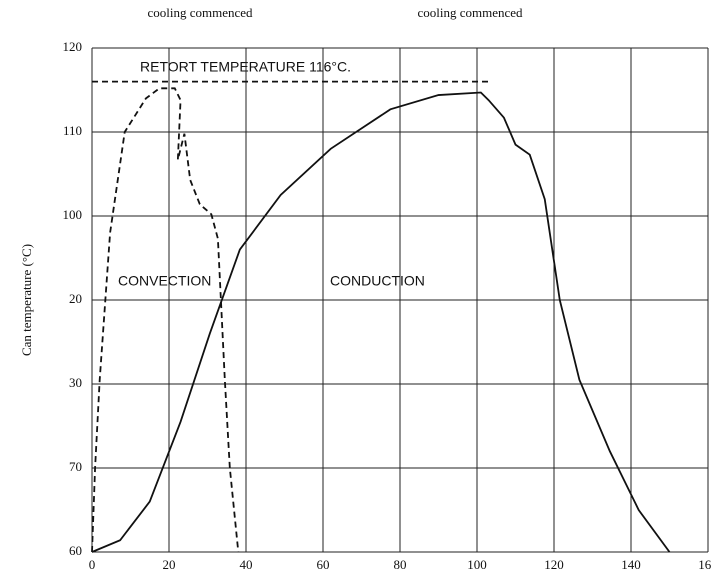 This screenshot has height=575, width=711. Describe the element at coordinates (26, 300) in the screenshot. I see `y-axis-label: Can temperature (°C)` at that location.